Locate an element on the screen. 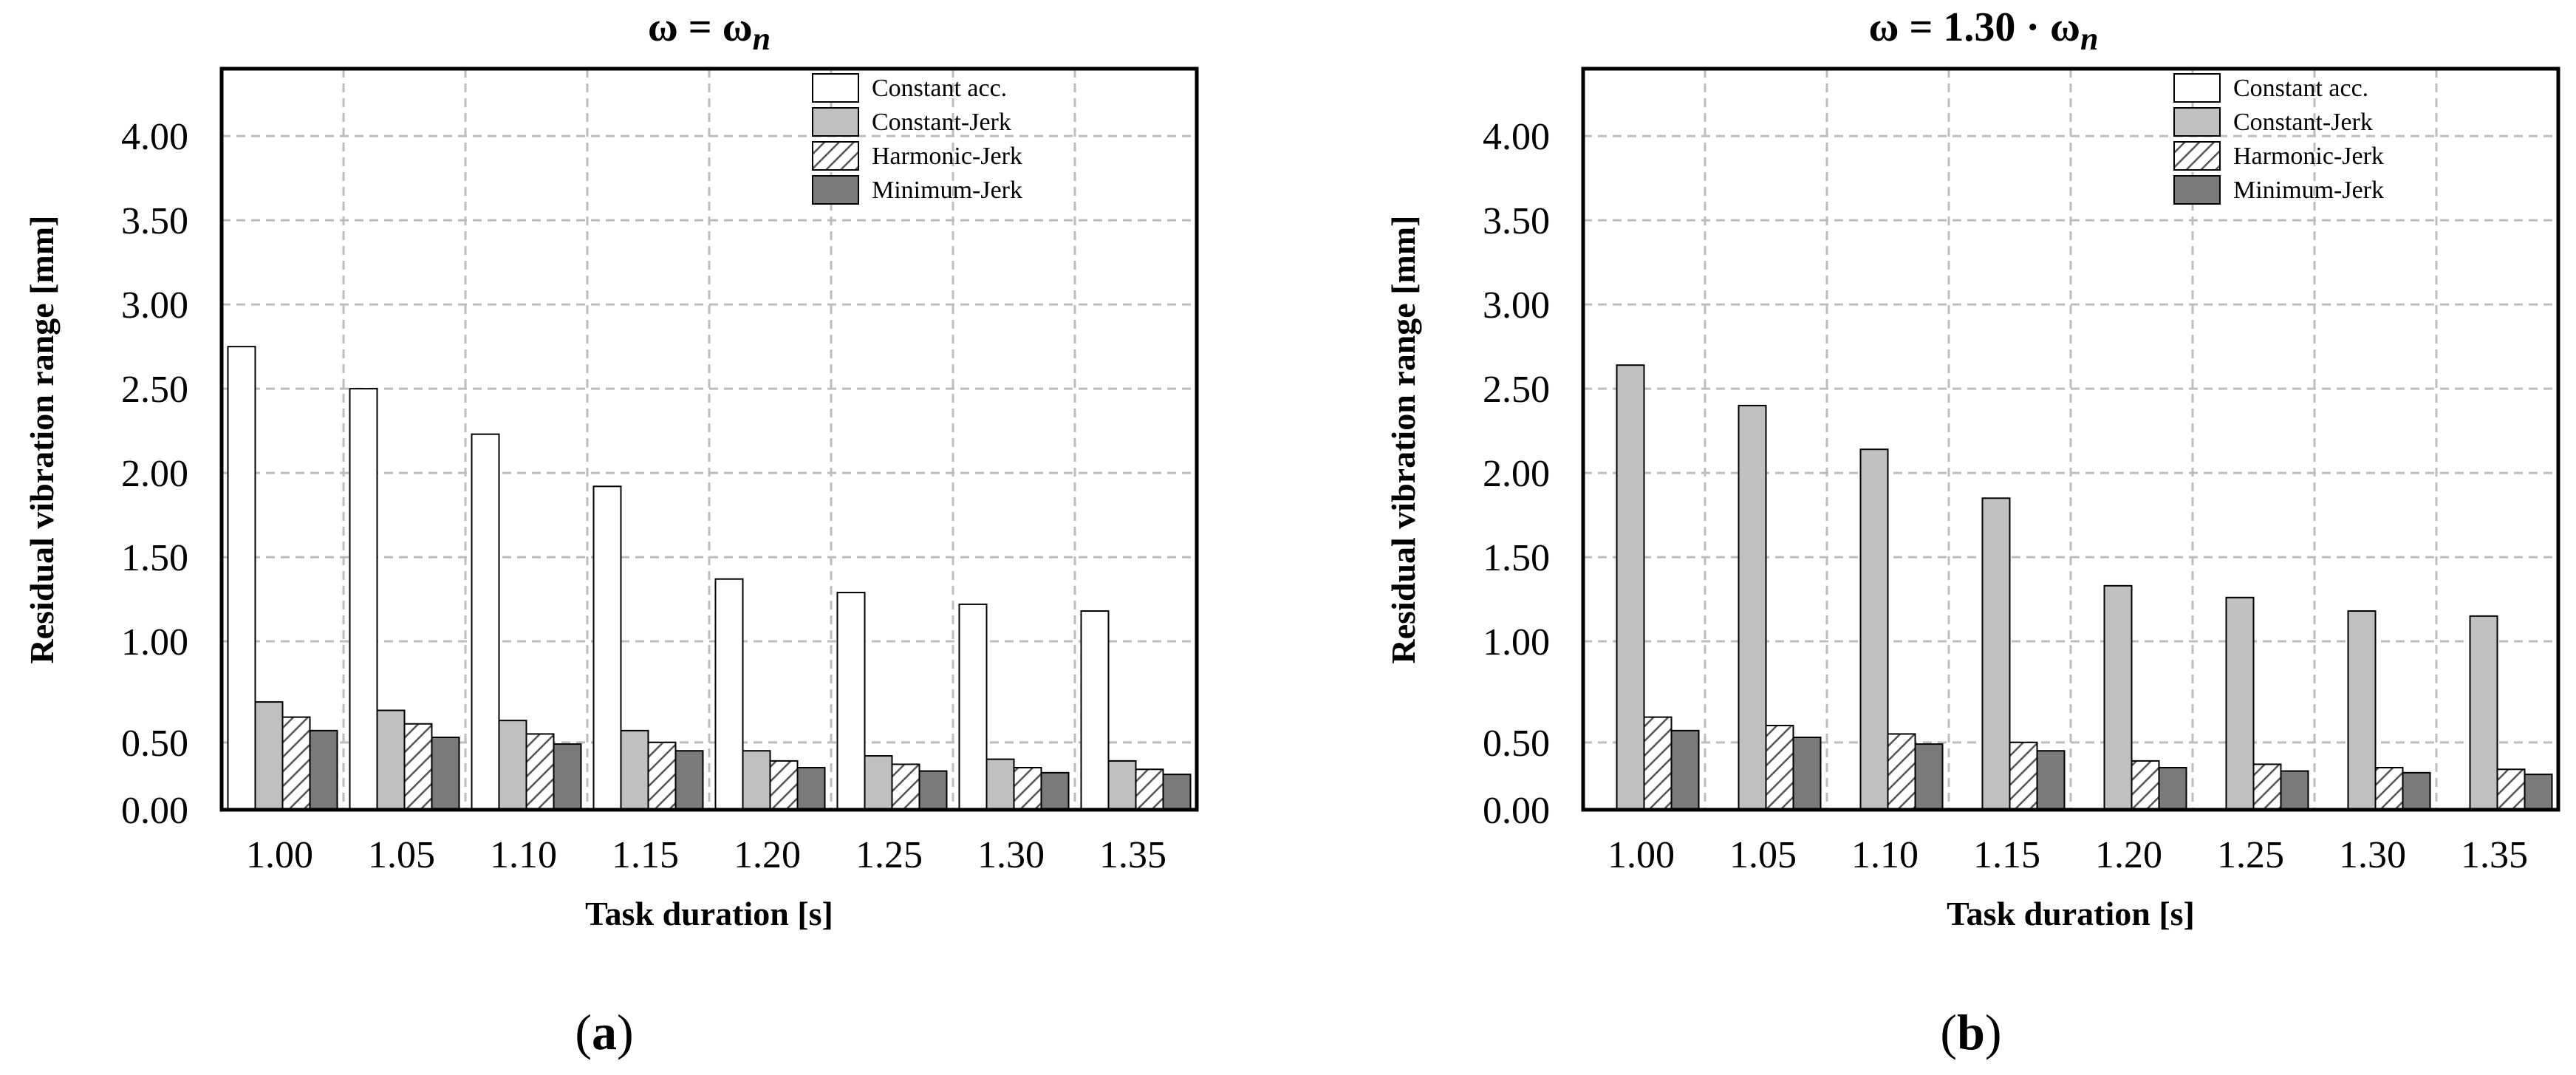 This screenshot has width=2576, height=1075. y-axis-label: Residual vibration range [mm] is located at coordinates (42, 440).